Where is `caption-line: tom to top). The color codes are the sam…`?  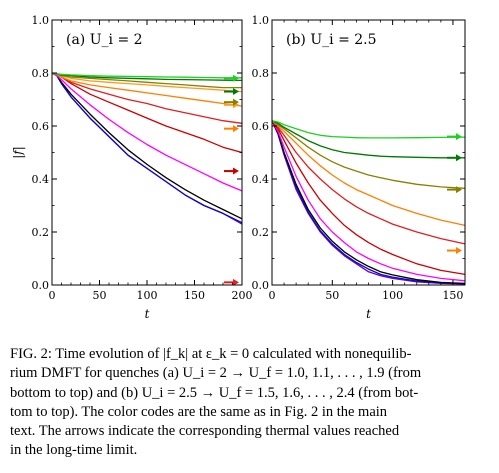
caption-line: tom to top). The color codes are the sam… is located at coordinates (199, 411).